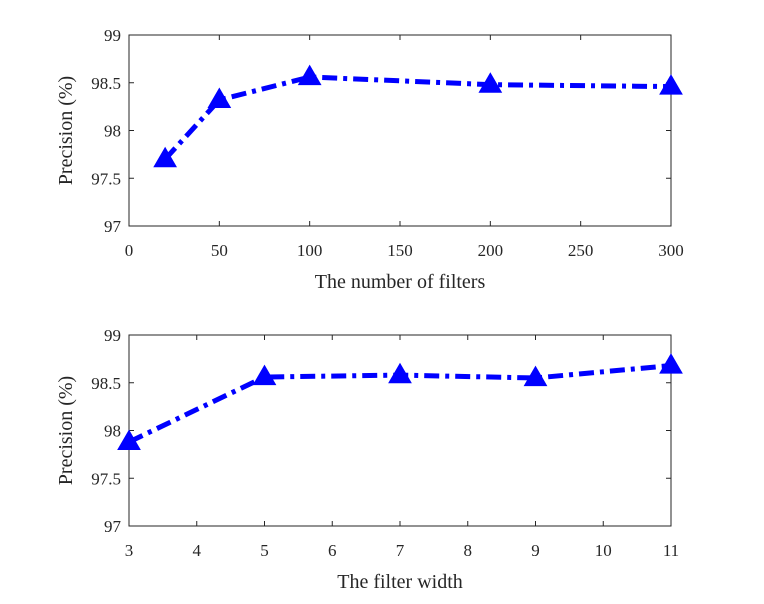 This screenshot has width=764, height=604. Describe the element at coordinates (400, 582) in the screenshot. I see `x-axis-label: The filter width` at that location.